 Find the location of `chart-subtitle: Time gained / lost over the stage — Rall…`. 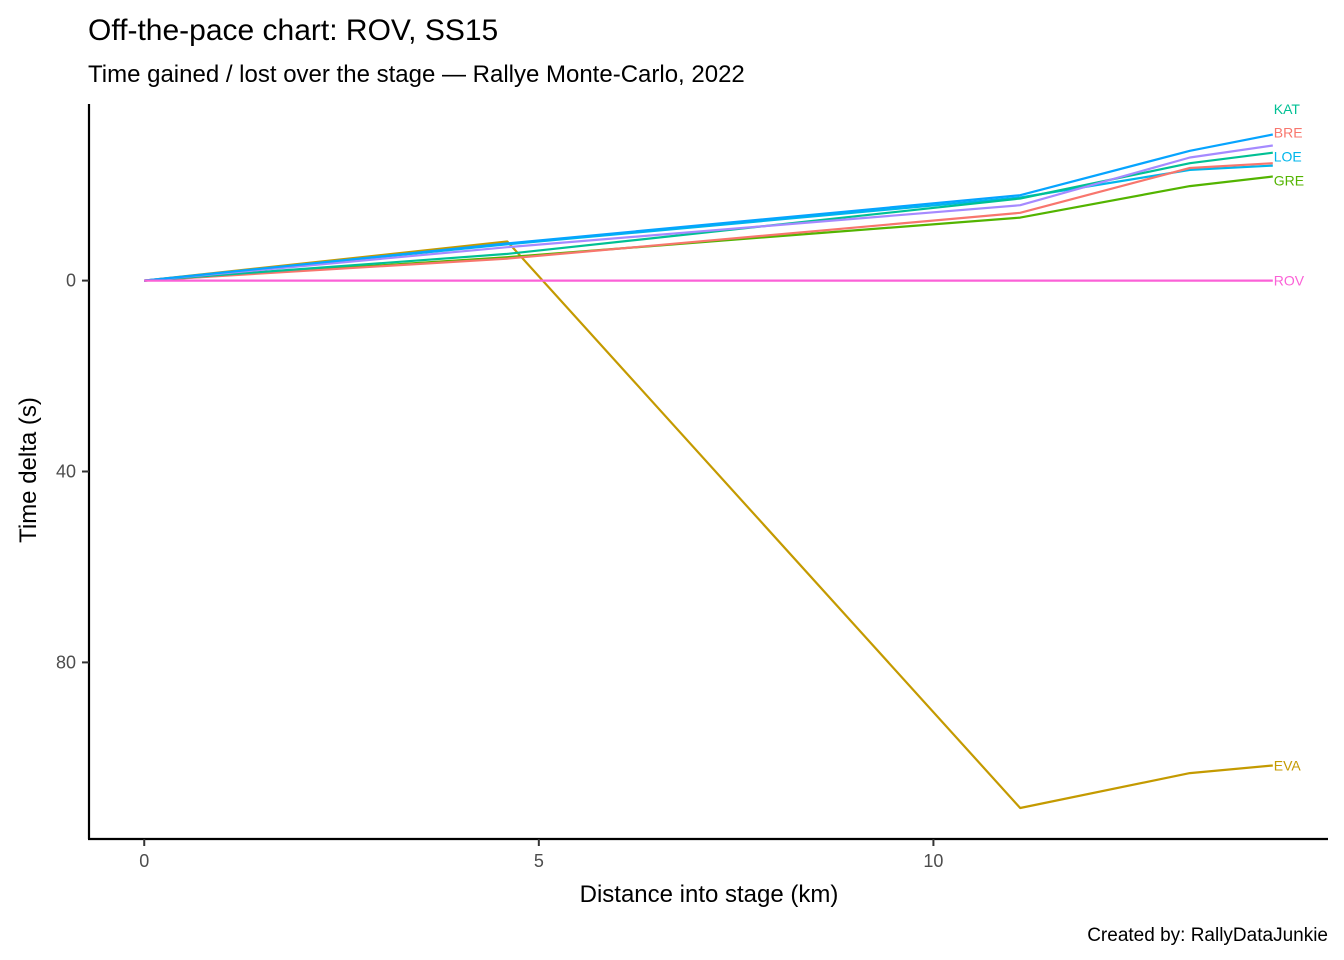

chart-subtitle: Time gained / lost over the stage — Rall… is located at coordinates (416, 74).